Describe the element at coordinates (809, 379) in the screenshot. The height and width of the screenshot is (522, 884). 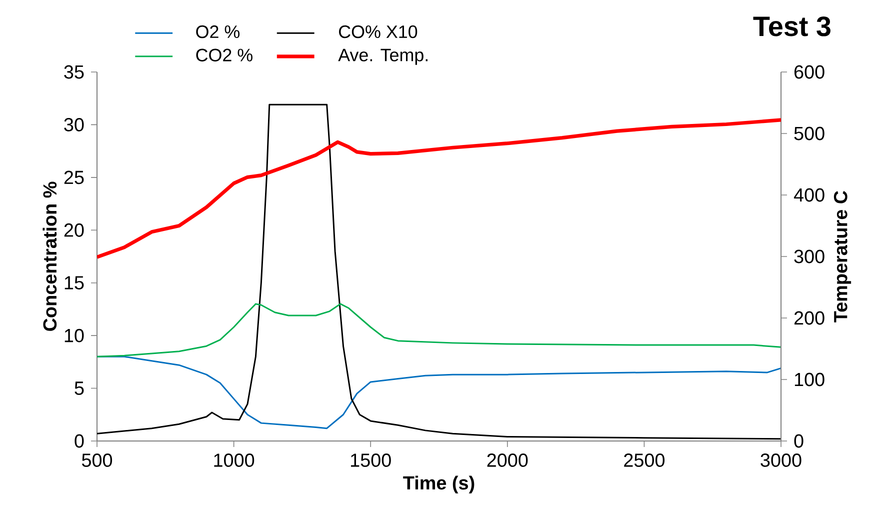
I see `y2-tick-label: 100` at that location.